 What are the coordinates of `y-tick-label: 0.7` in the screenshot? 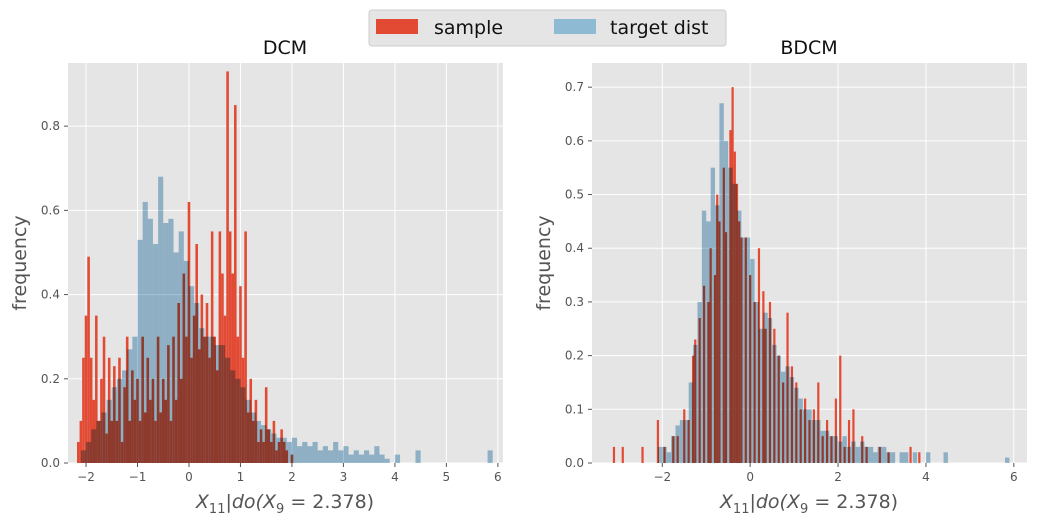 It's located at (574, 87).